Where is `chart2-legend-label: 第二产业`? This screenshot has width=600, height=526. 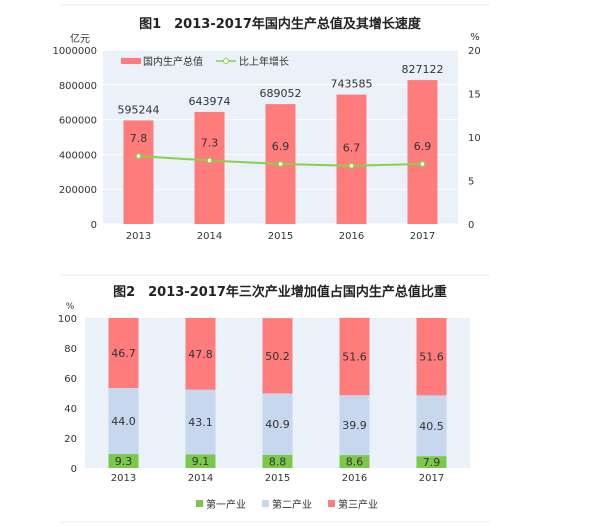 chart2-legend-label: 第二产业 is located at coordinates (292, 504).